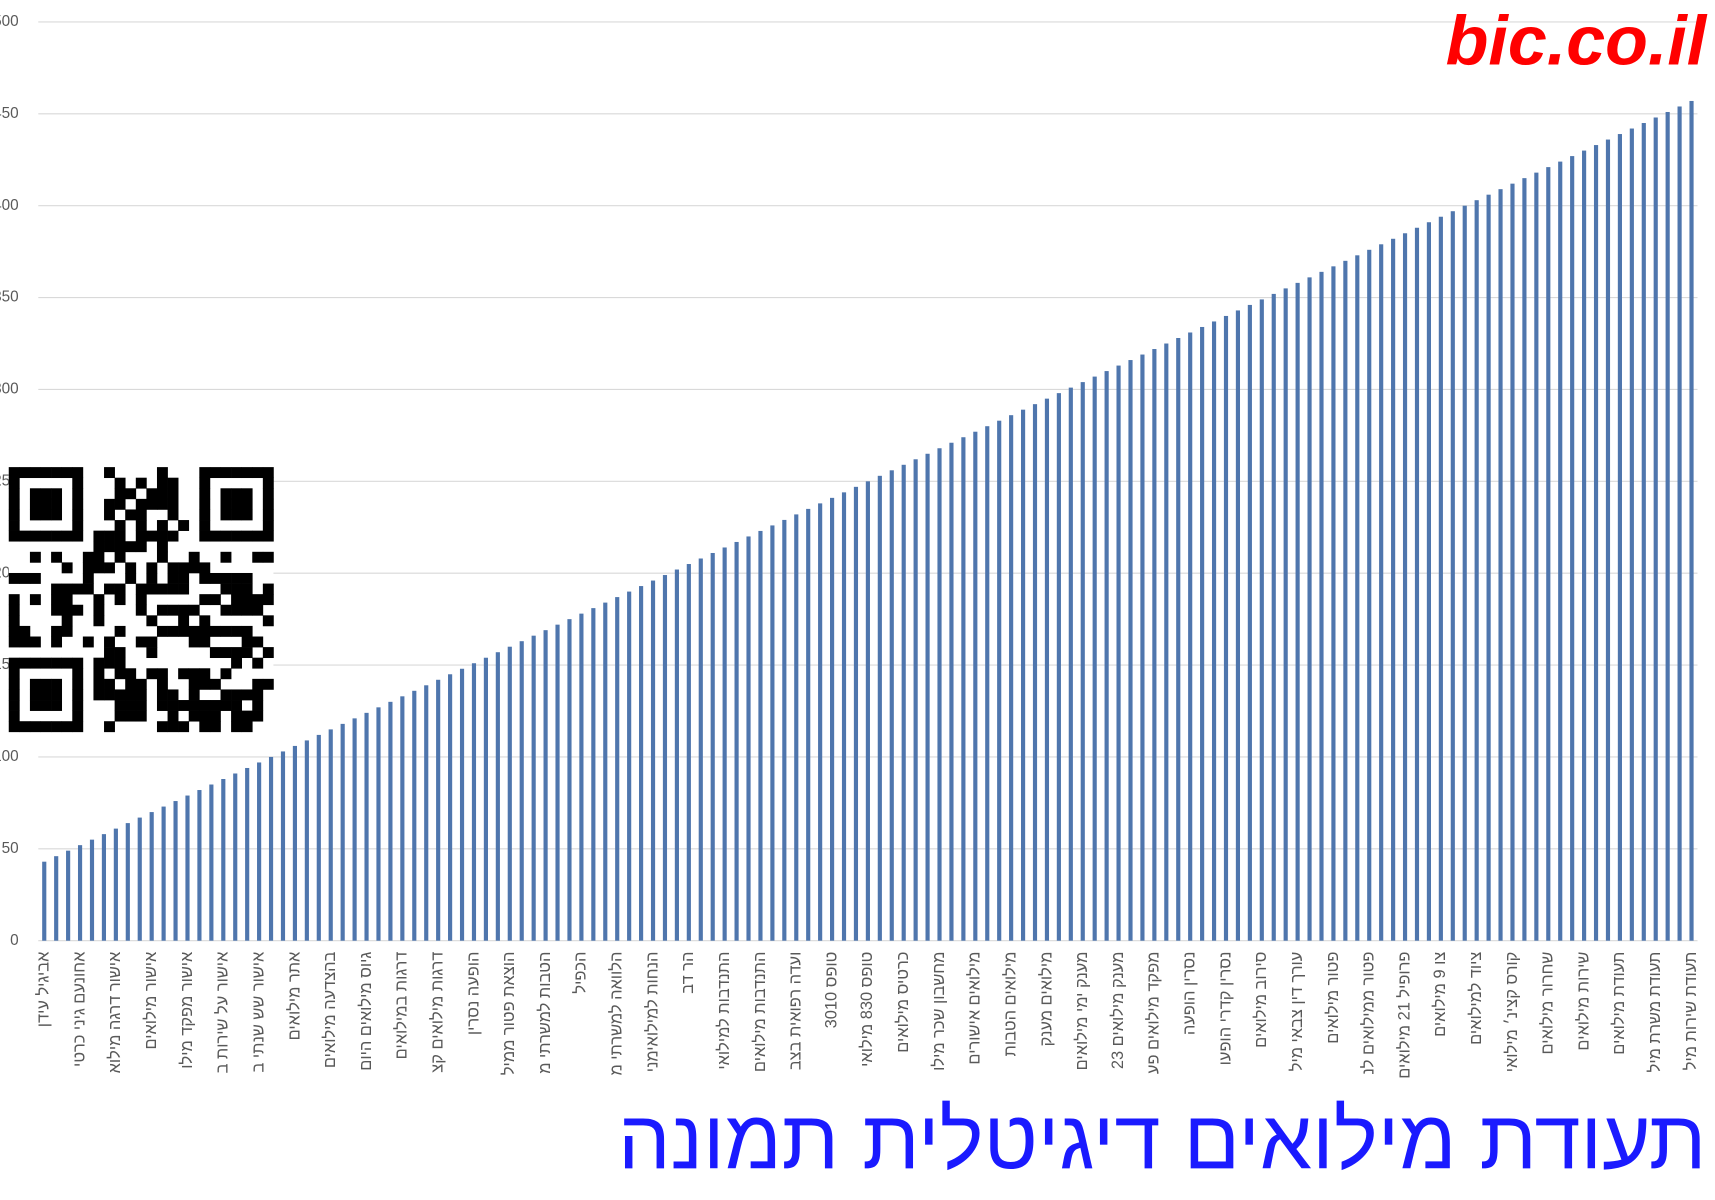  I want to click on x-tick-label: מחשבון שכר מילו, so click(939, 1011).